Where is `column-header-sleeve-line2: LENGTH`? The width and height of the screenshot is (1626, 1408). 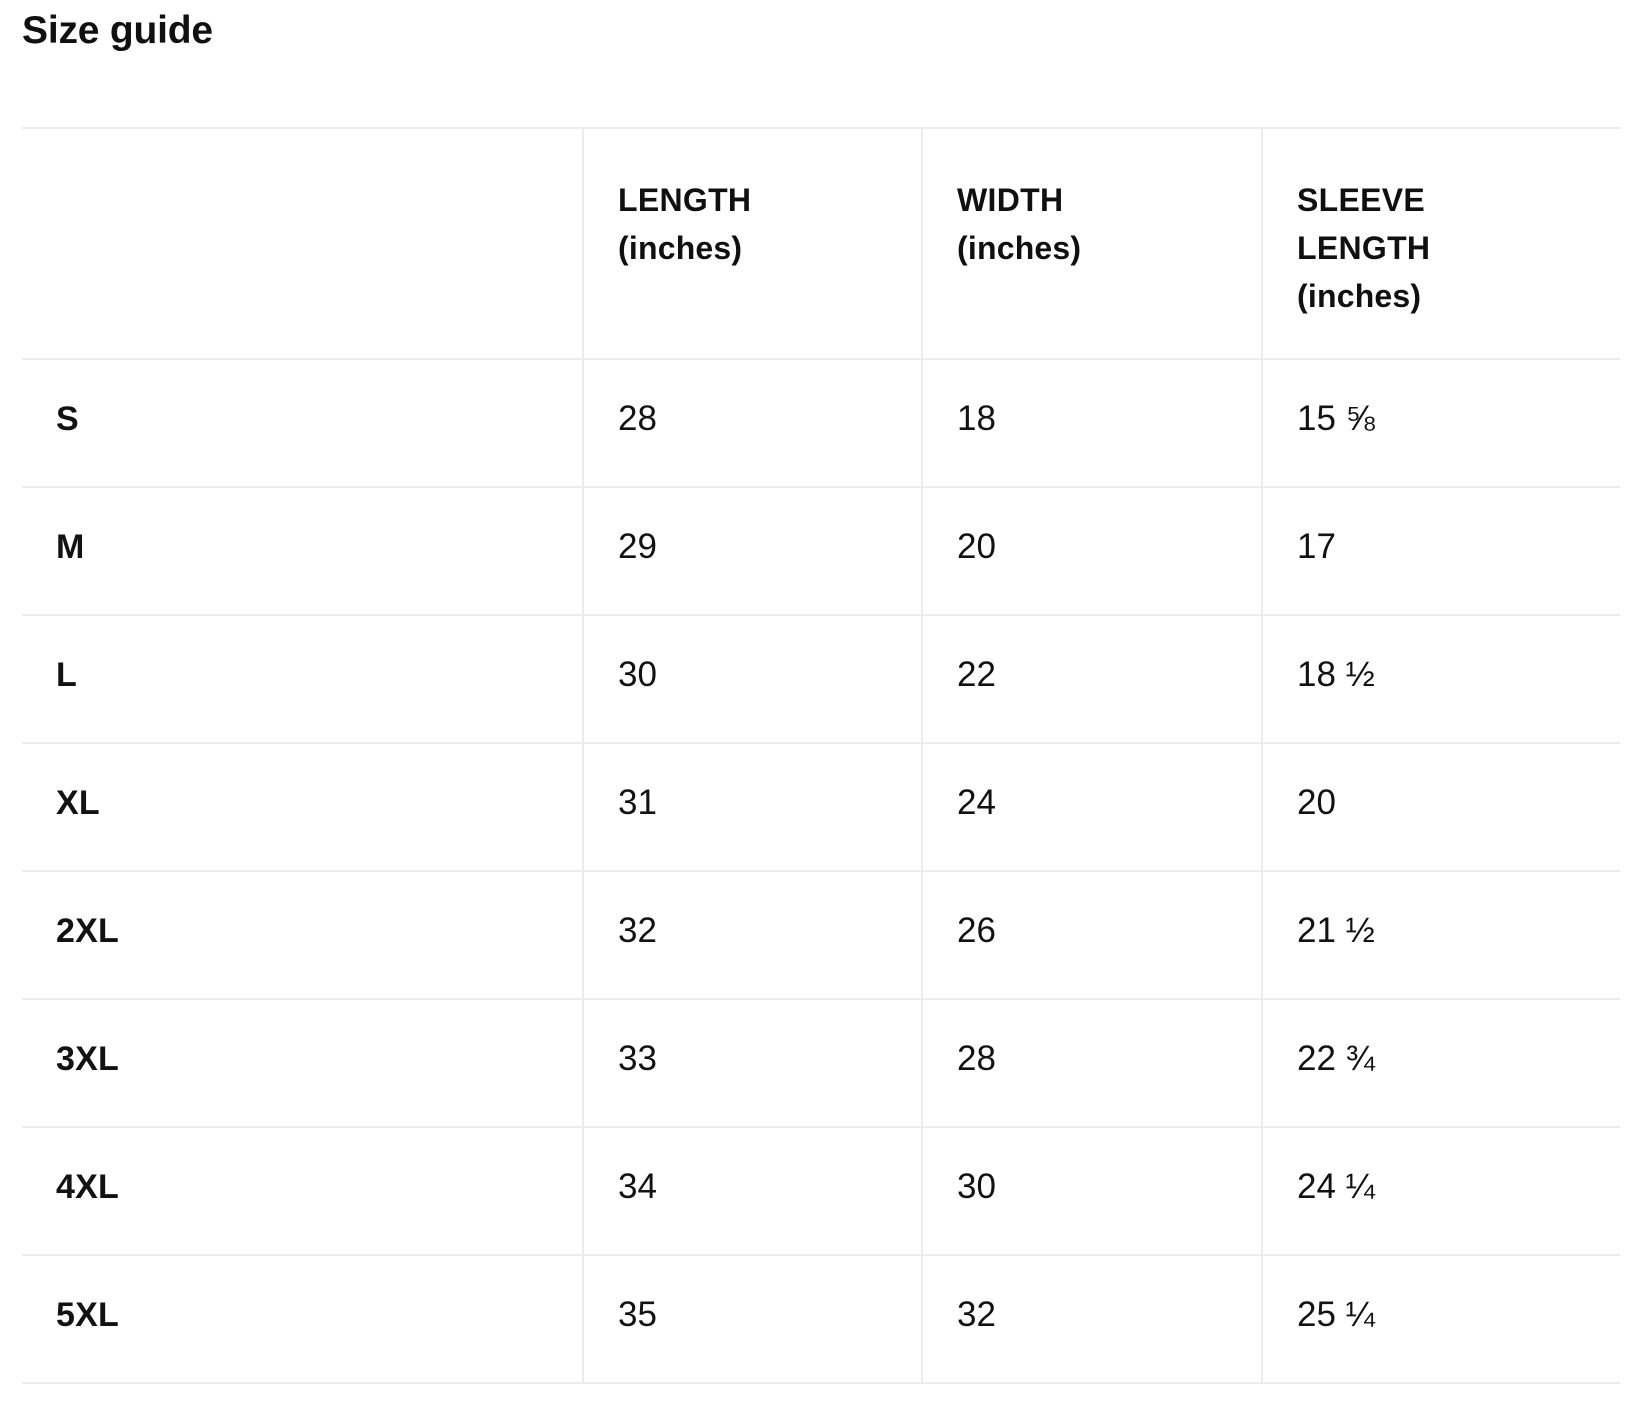 column-header-sleeve-line2: LENGTH is located at coordinates (1364, 248).